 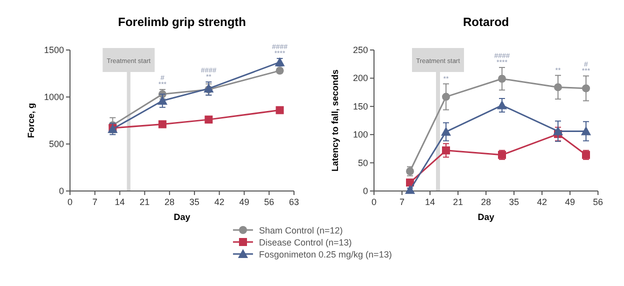 I want to click on y-tick-label: 50, so click(x=363, y=163).